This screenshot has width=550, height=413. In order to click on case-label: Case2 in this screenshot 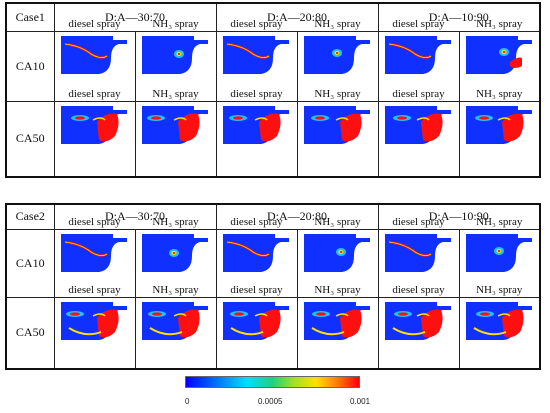, I will do `click(30, 216)`.